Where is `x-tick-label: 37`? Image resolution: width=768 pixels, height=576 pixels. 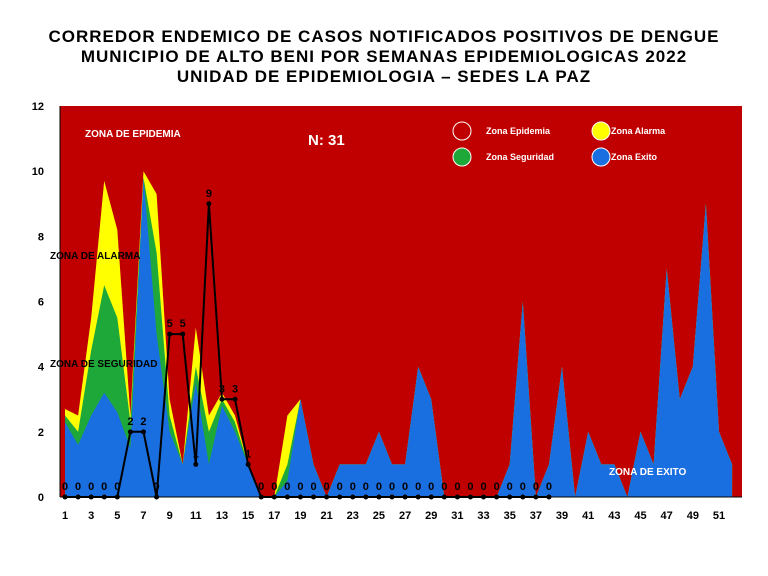 x-tick-label: 37 is located at coordinates (536, 516).